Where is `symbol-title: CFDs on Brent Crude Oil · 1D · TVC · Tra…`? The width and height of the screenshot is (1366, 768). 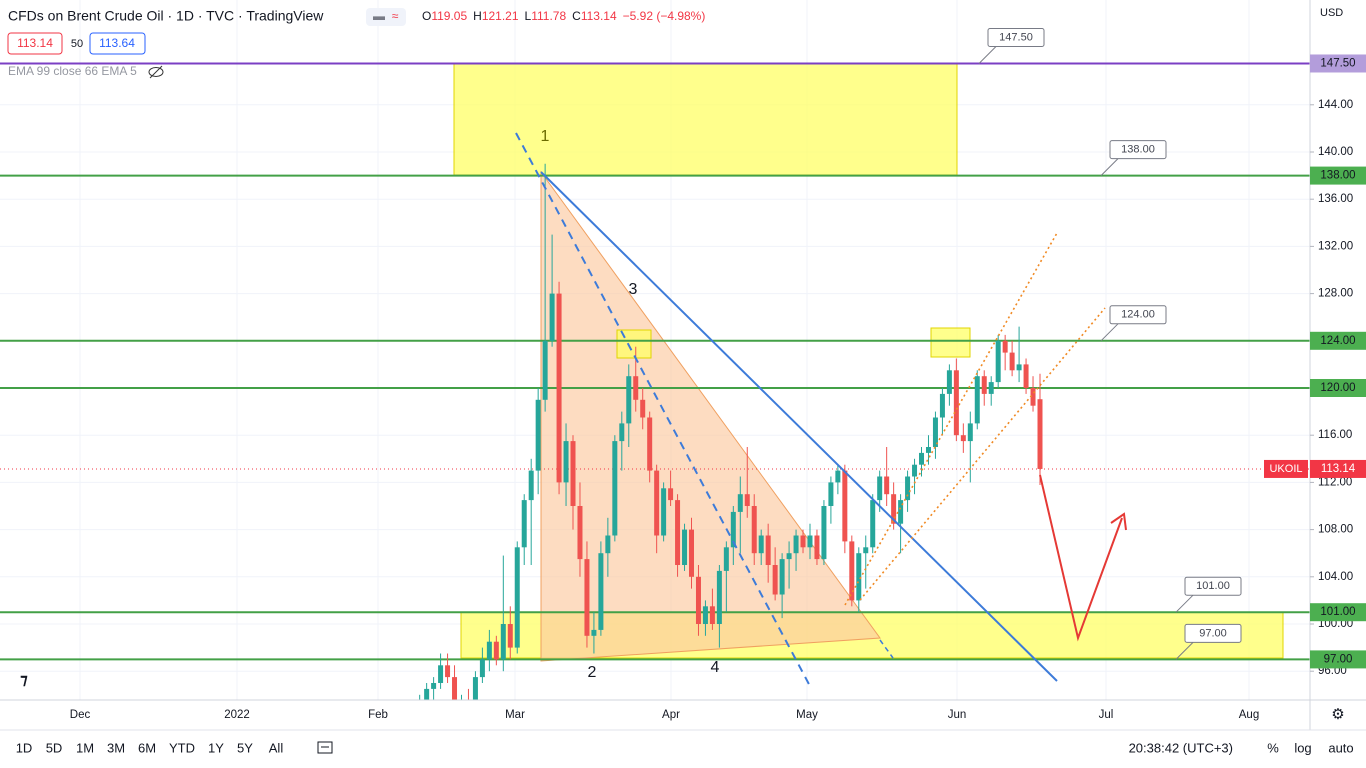
symbol-title: CFDs on Brent Crude Oil · 1D · TVC · Tra… is located at coordinates (166, 16).